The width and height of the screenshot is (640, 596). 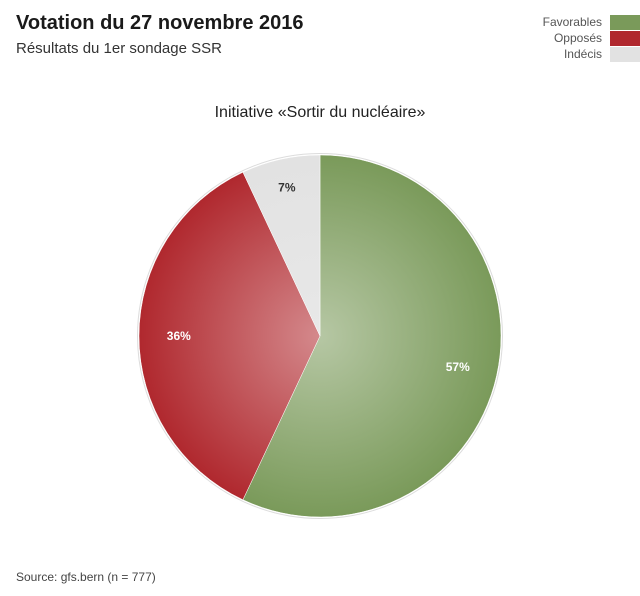 What do you see at coordinates (119, 48) in the screenshot?
I see `page-subtitle: Résultats du 1er sondage SSR` at bounding box center [119, 48].